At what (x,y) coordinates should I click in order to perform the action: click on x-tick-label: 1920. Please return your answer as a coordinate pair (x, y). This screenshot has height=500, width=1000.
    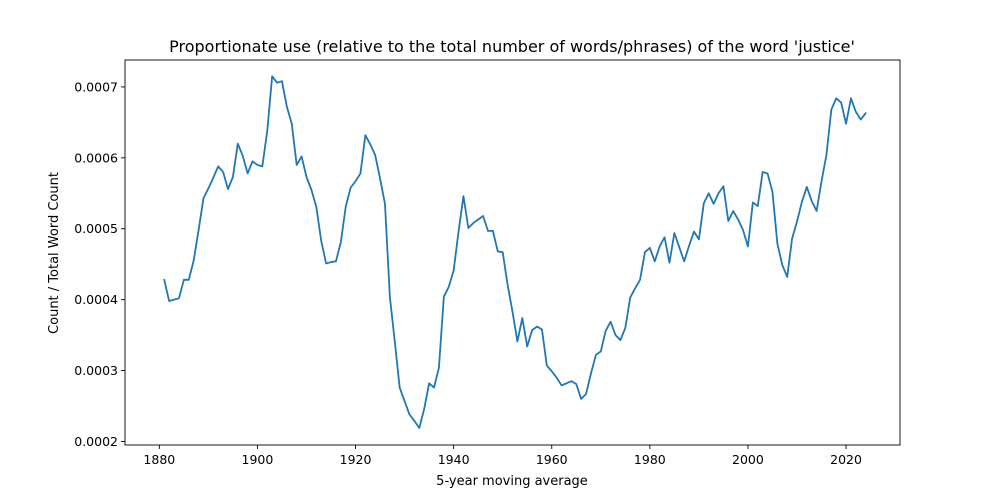
    Looking at the image, I should click on (356, 459).